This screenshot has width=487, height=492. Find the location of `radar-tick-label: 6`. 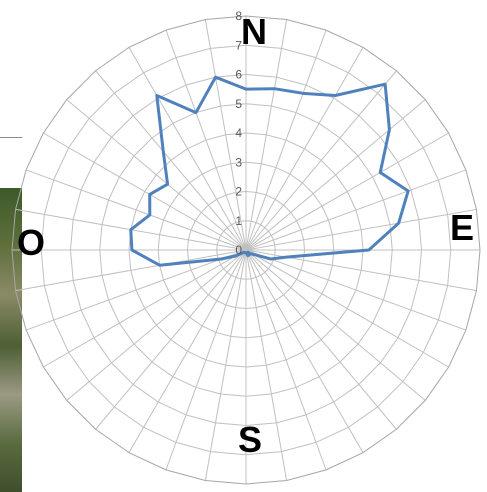

radar-tick-label: 6 is located at coordinates (238, 75).